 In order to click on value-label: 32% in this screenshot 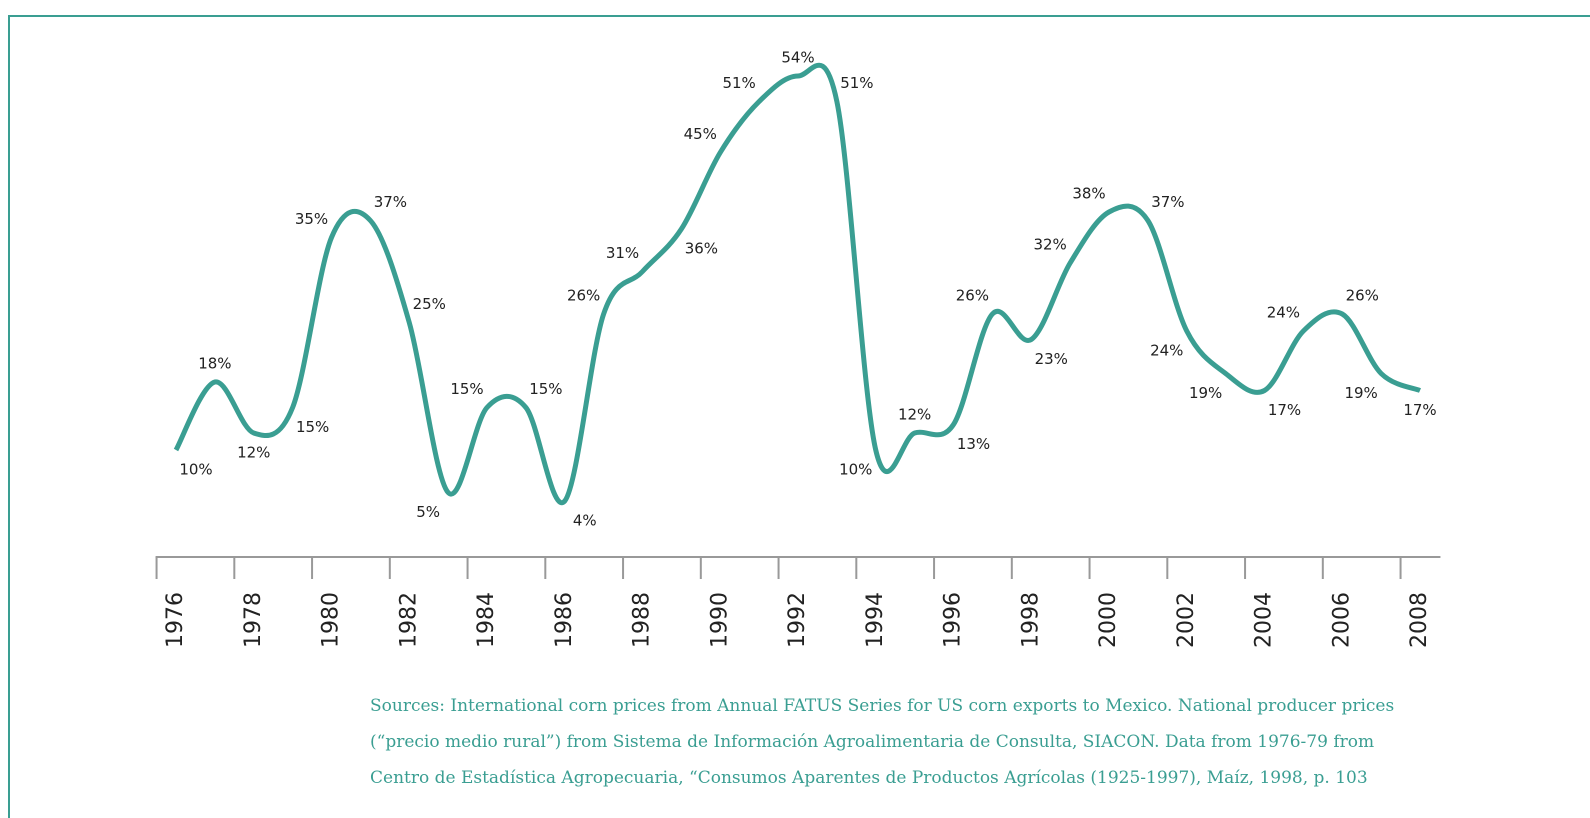, I will do `click(1049, 245)`.